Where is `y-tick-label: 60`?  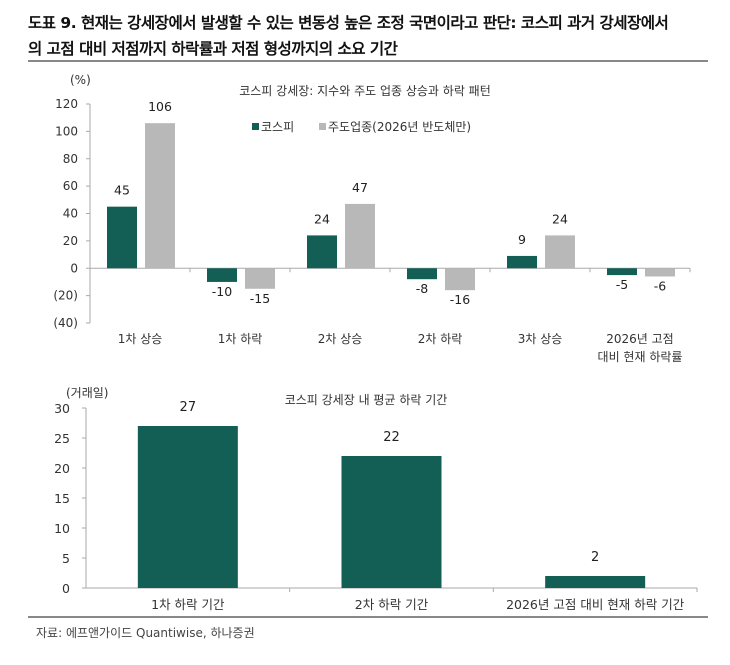 y-tick-label: 60 is located at coordinates (70, 186).